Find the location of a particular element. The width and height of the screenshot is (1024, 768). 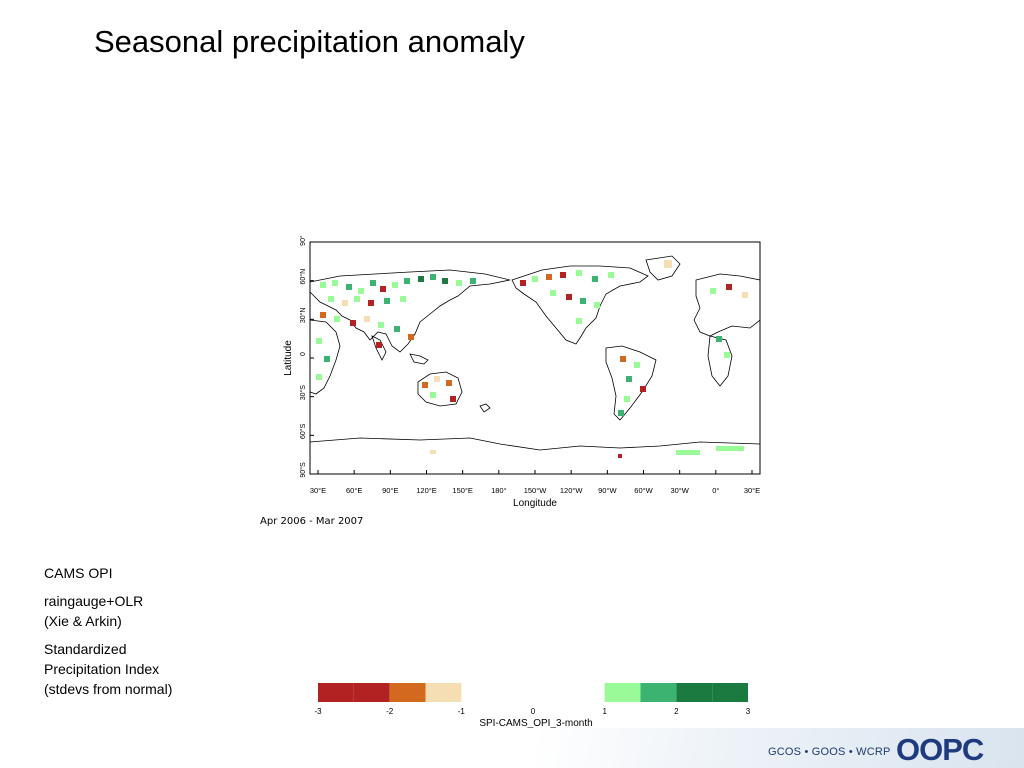

longitude-tick: 90°E is located at coordinates (390, 490).